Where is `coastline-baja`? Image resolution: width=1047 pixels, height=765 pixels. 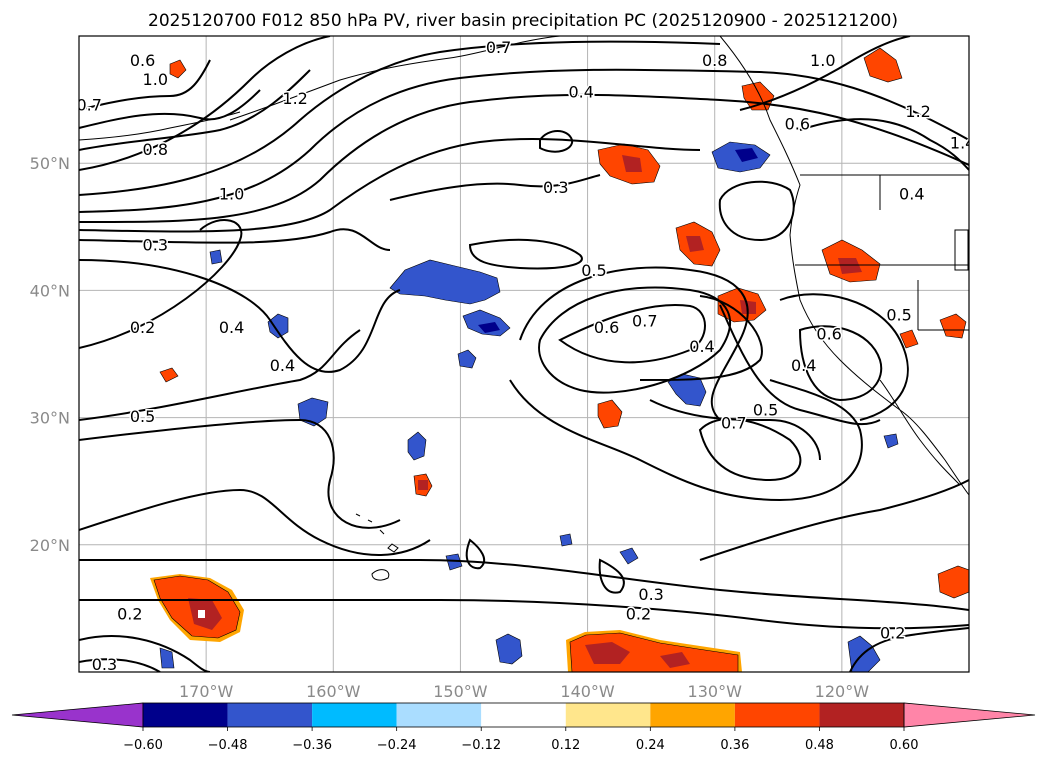 coastline-baja is located at coordinates (920, 432).